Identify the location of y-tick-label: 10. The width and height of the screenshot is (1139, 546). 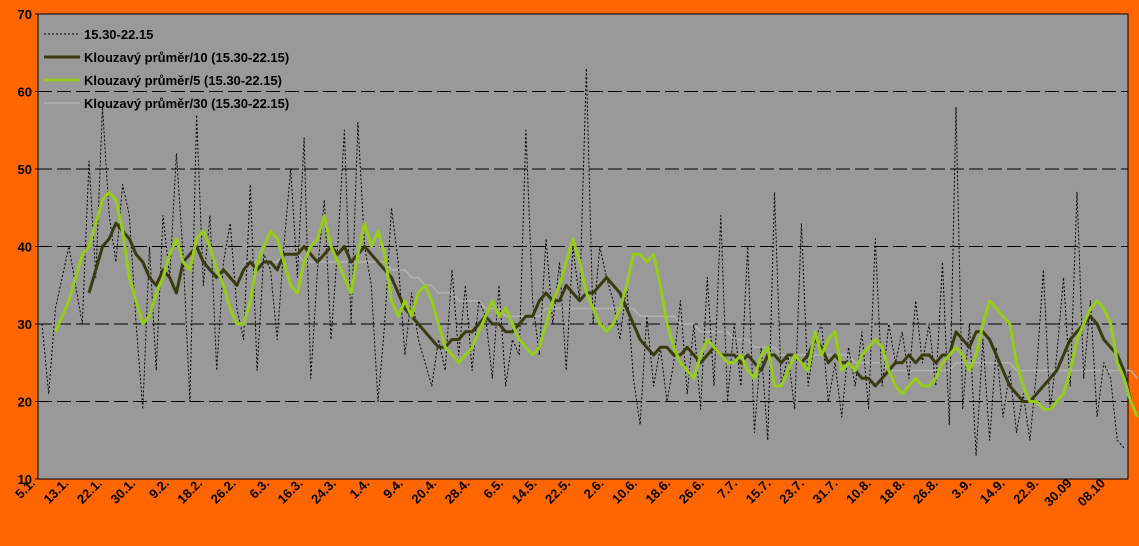
(25, 479).